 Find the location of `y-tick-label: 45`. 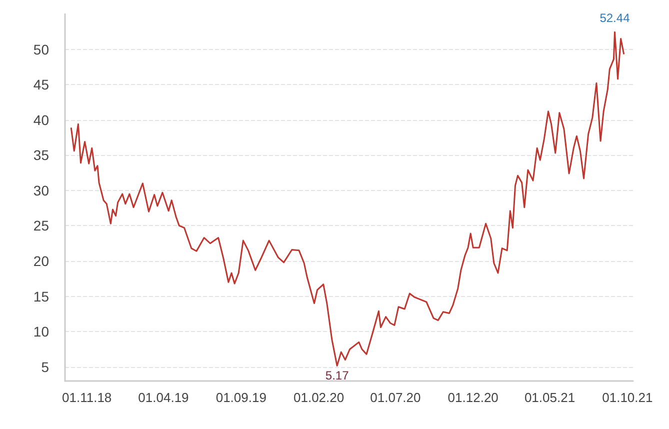

y-tick-label: 45 is located at coordinates (41, 84).